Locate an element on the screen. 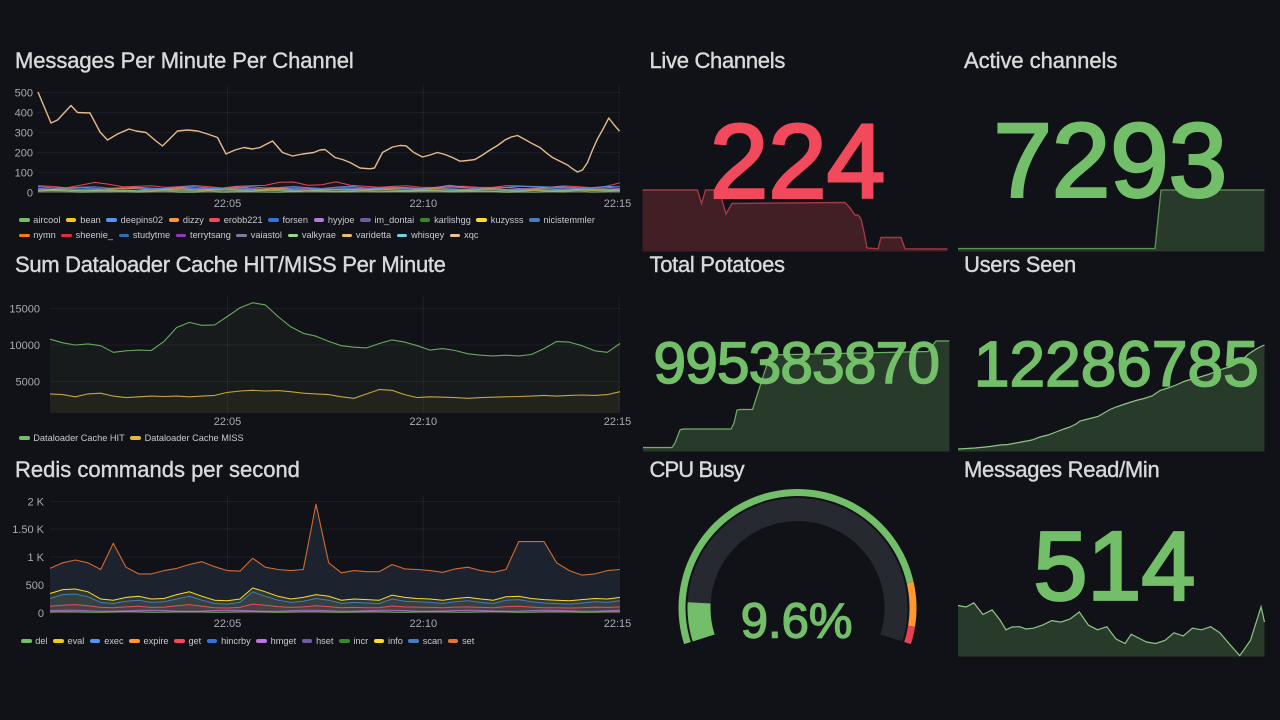 The height and width of the screenshot is (720, 1280). svg-text: 300 is located at coordinates (24, 134).